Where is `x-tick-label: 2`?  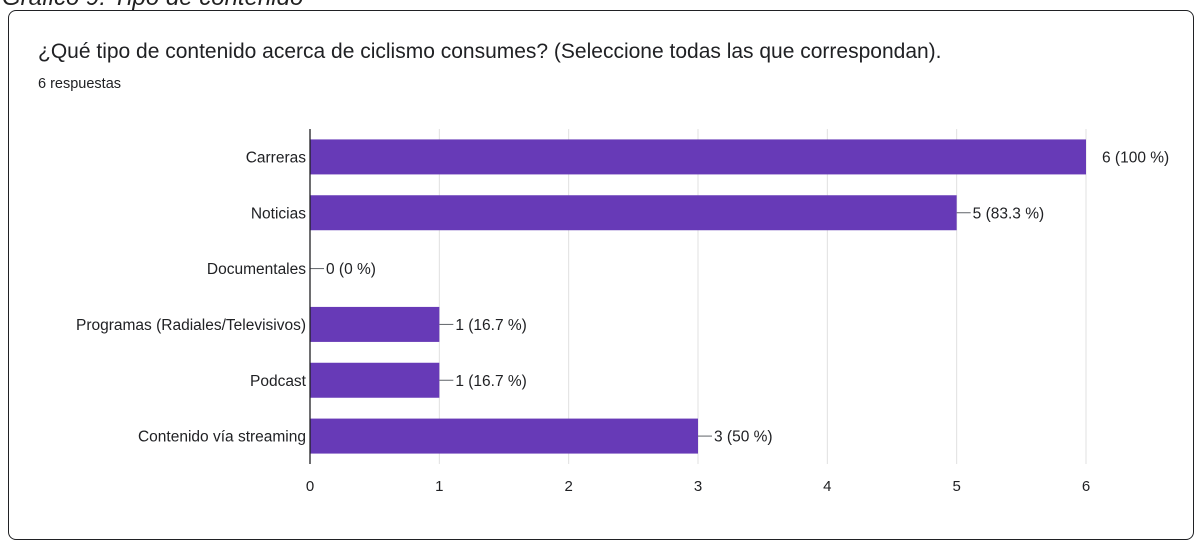
x-tick-label: 2 is located at coordinates (568, 486).